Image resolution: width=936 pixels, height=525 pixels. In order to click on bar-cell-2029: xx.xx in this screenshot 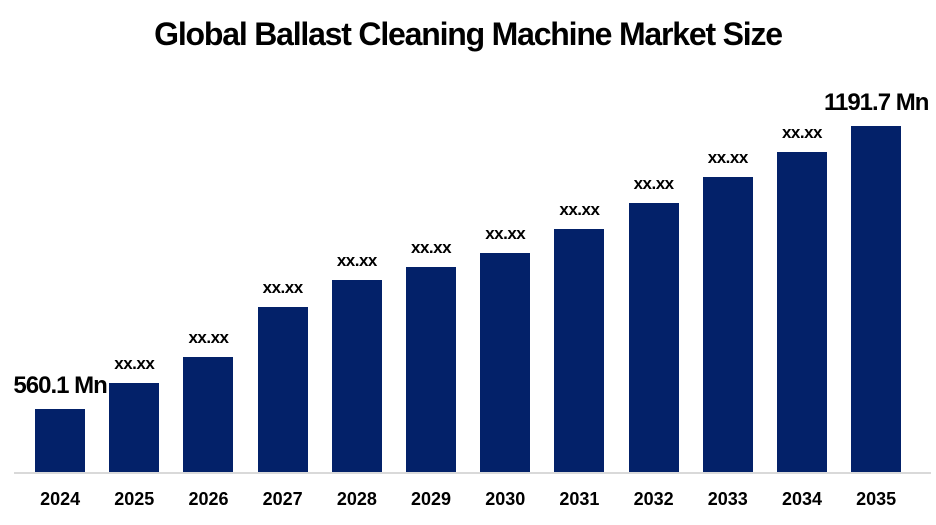, I will do `click(431, 355)`.